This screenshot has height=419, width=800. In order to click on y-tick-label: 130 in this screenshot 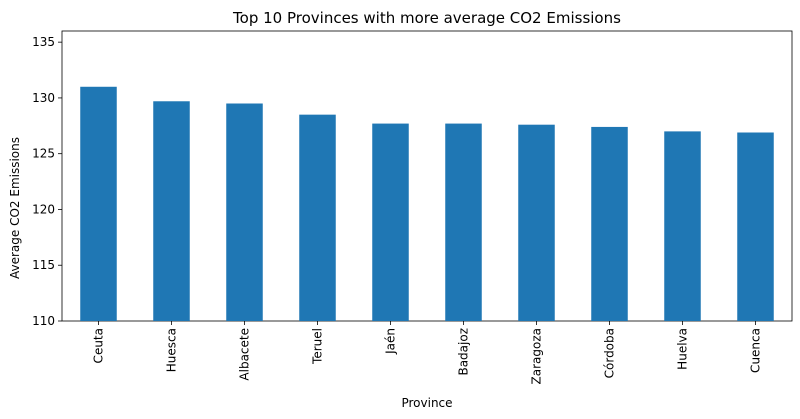, I will do `click(43, 98)`.